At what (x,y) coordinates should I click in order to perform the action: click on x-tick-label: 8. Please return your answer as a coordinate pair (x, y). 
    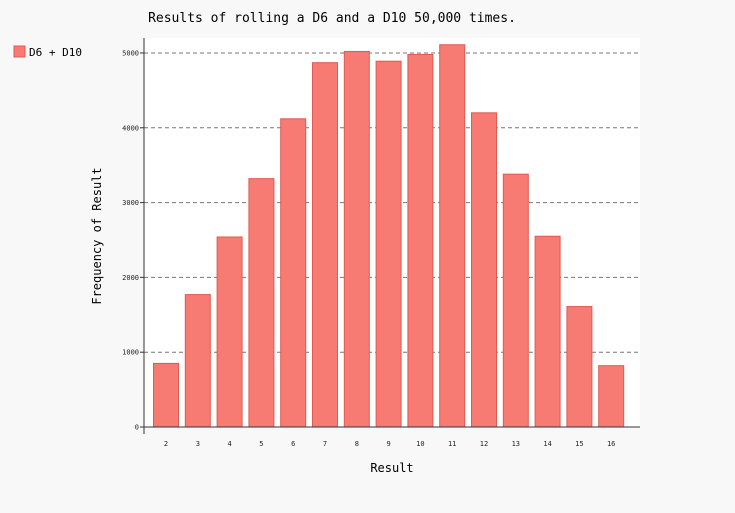
    Looking at the image, I should click on (357, 444).